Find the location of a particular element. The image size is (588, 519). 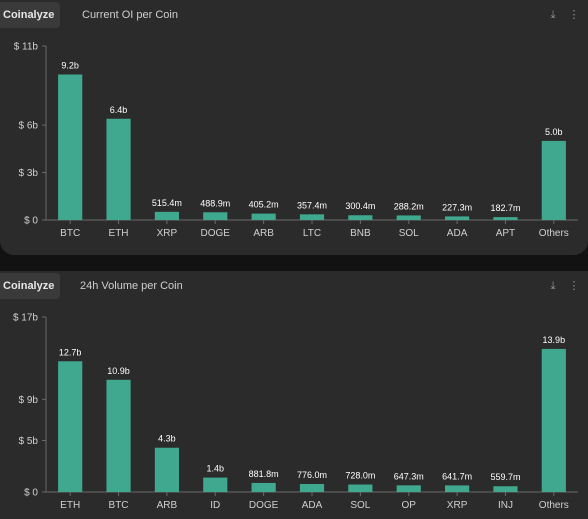

bar-data-label: 4.3b is located at coordinates (167, 439).